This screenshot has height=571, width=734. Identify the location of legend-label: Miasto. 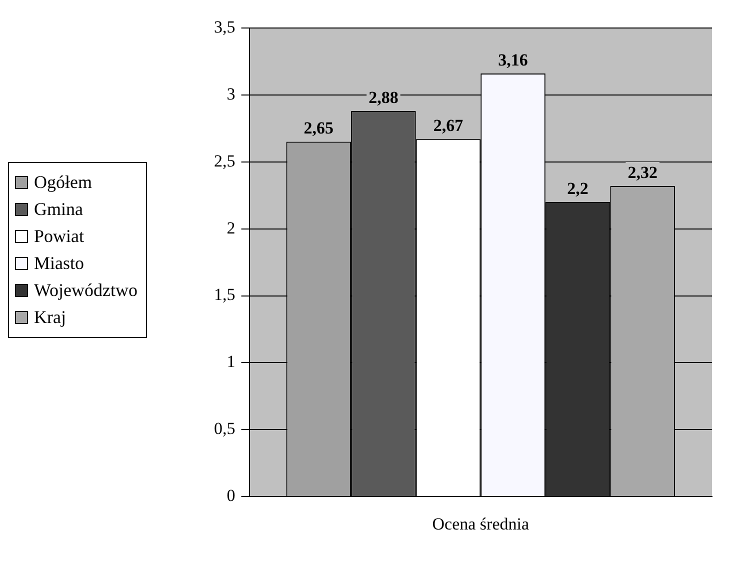
(59, 263).